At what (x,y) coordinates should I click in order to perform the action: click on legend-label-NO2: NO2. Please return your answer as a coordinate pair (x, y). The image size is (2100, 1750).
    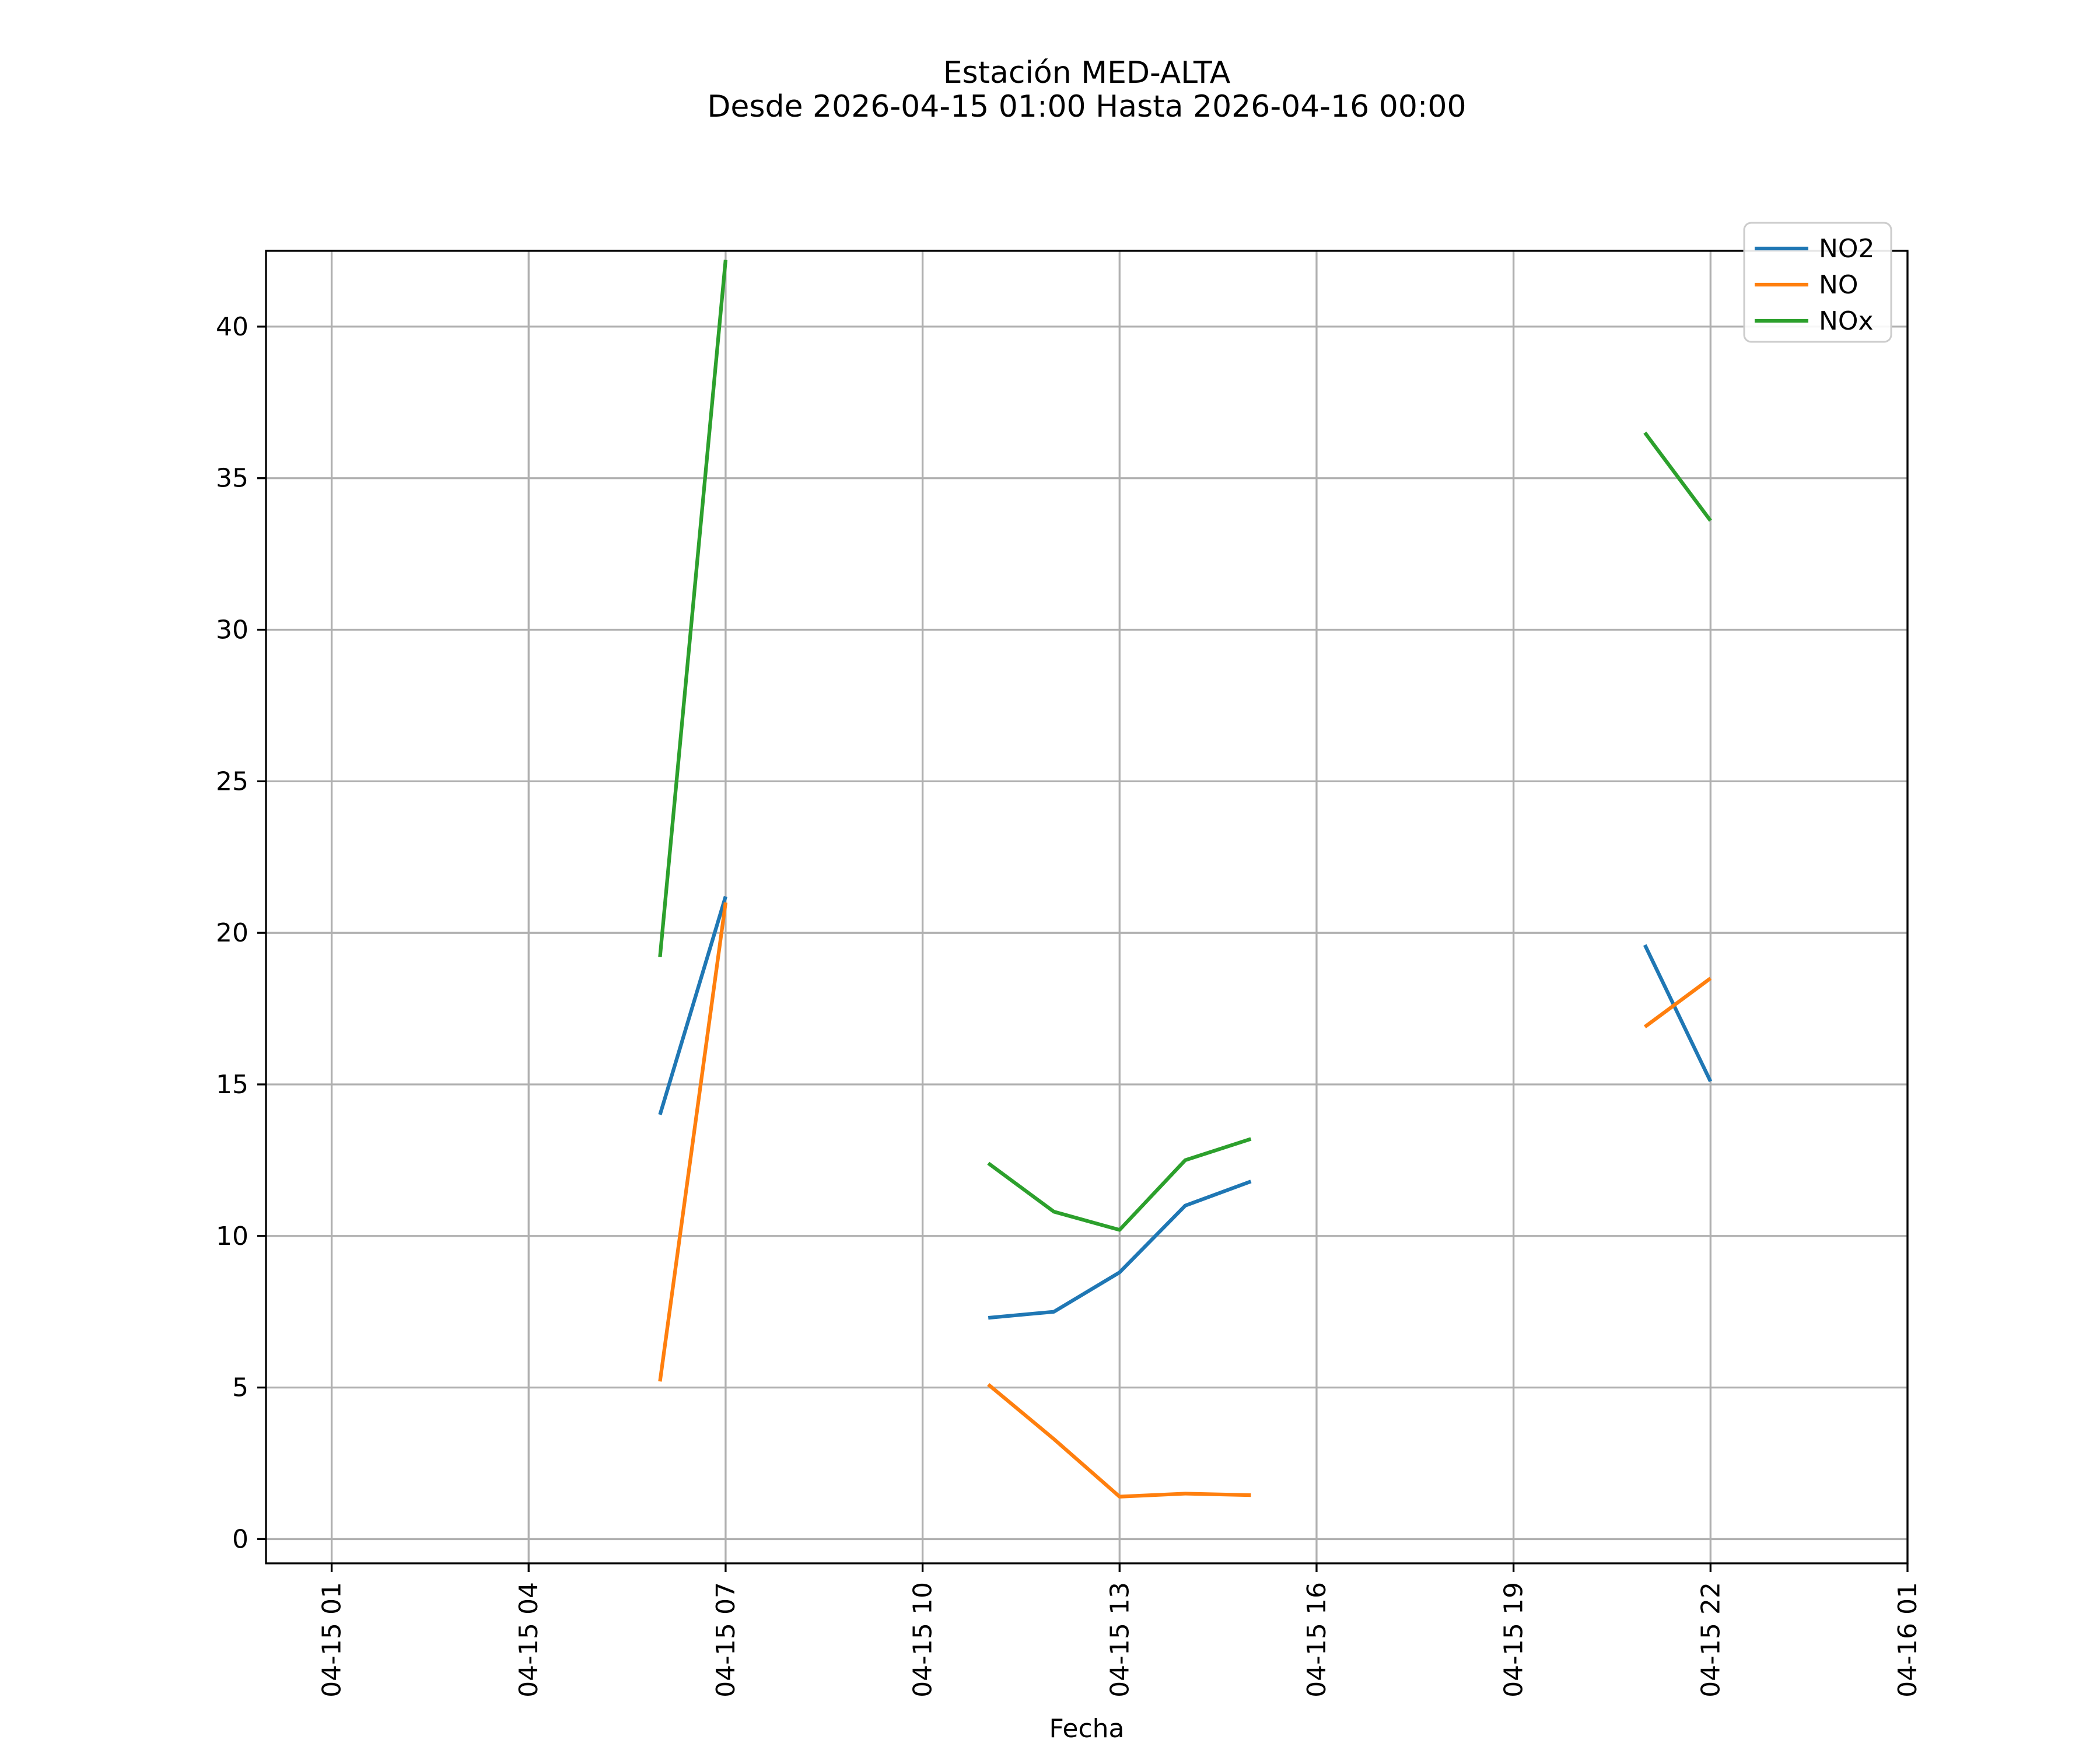
    Looking at the image, I should click on (1847, 249).